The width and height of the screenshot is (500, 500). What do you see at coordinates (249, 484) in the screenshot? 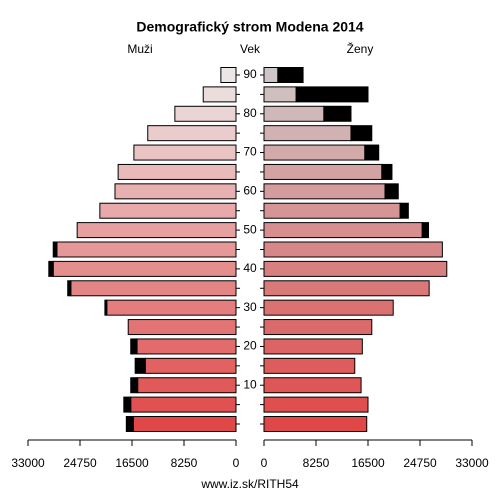
I see `footer: www.iz.sk/RITH54` at bounding box center [249, 484].